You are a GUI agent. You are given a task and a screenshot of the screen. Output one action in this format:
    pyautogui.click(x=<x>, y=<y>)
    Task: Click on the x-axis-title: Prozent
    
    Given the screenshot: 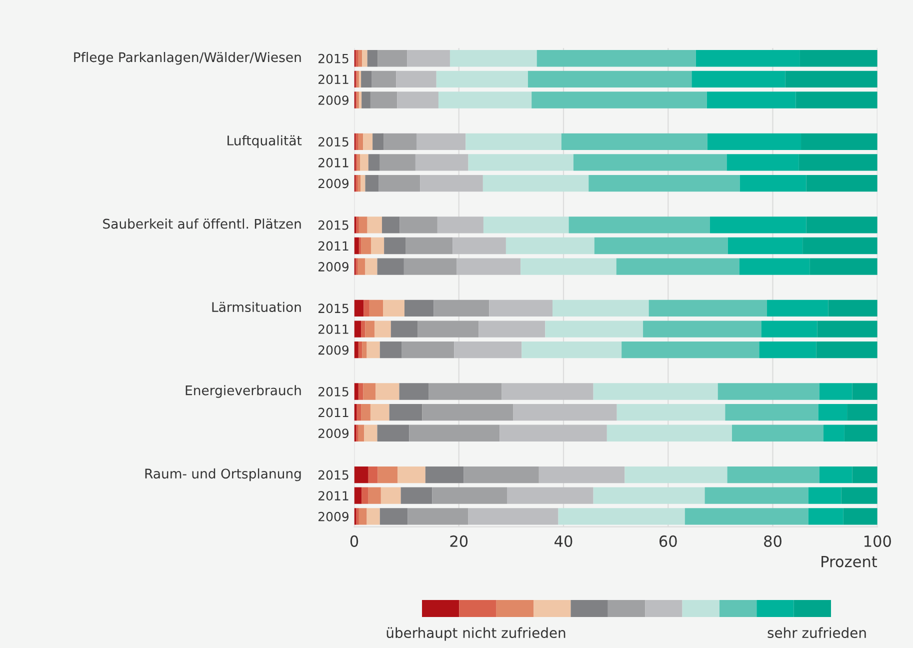 What is the action you would take?
    pyautogui.click(x=850, y=562)
    